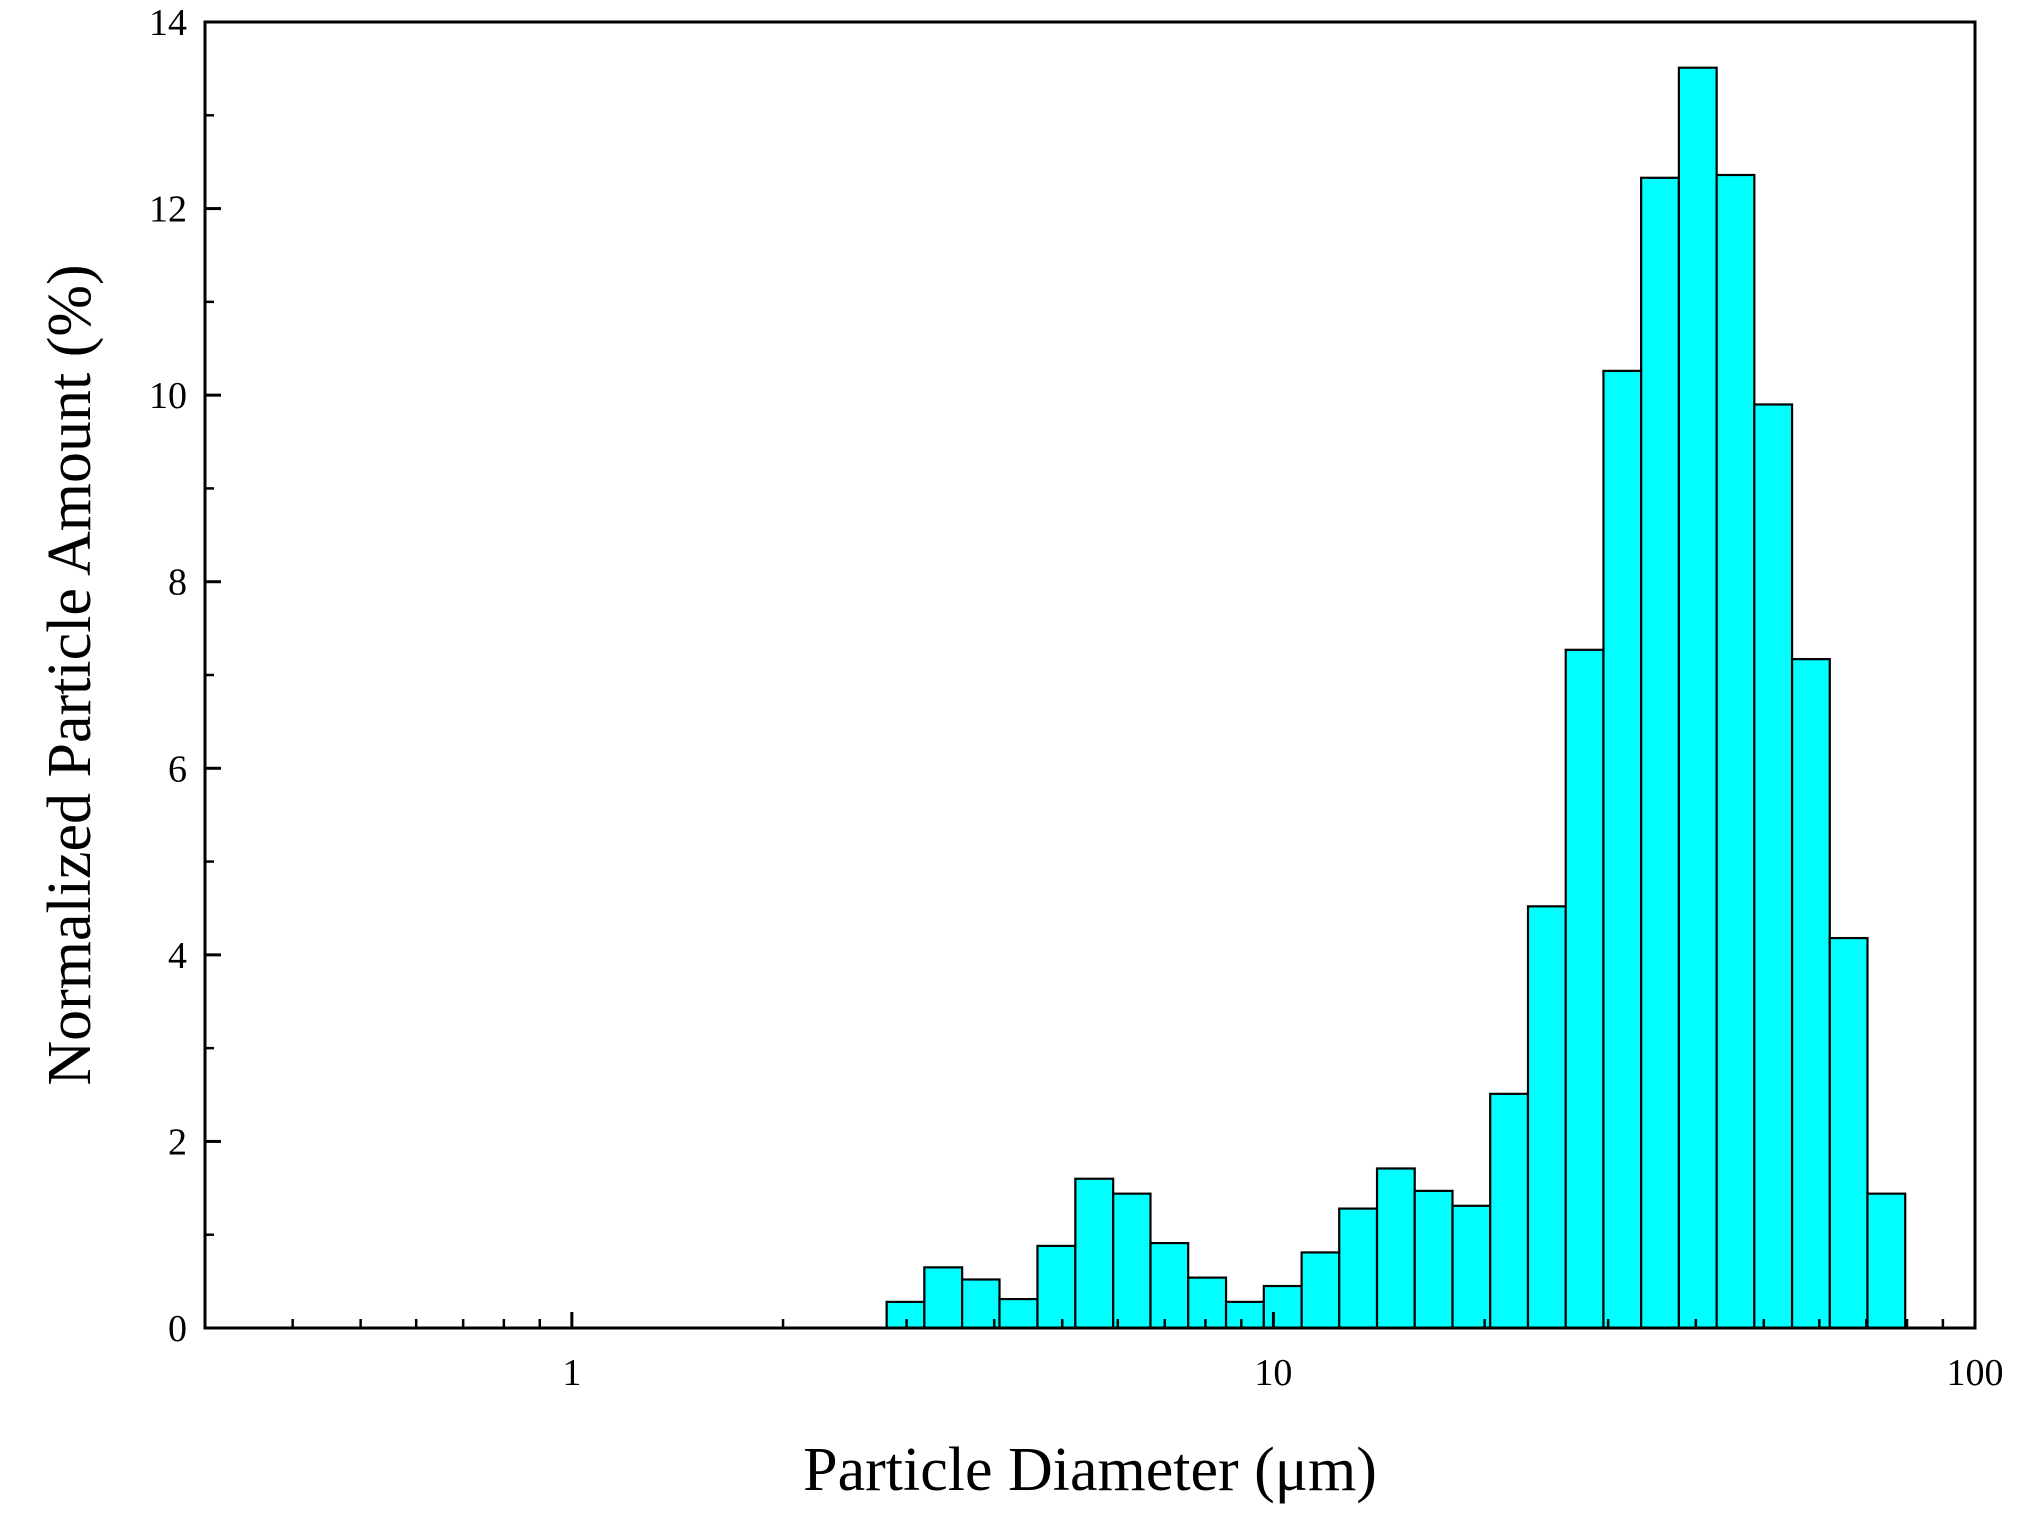  Describe the element at coordinates (168, 396) in the screenshot. I see `y-tick-label: 10` at that location.